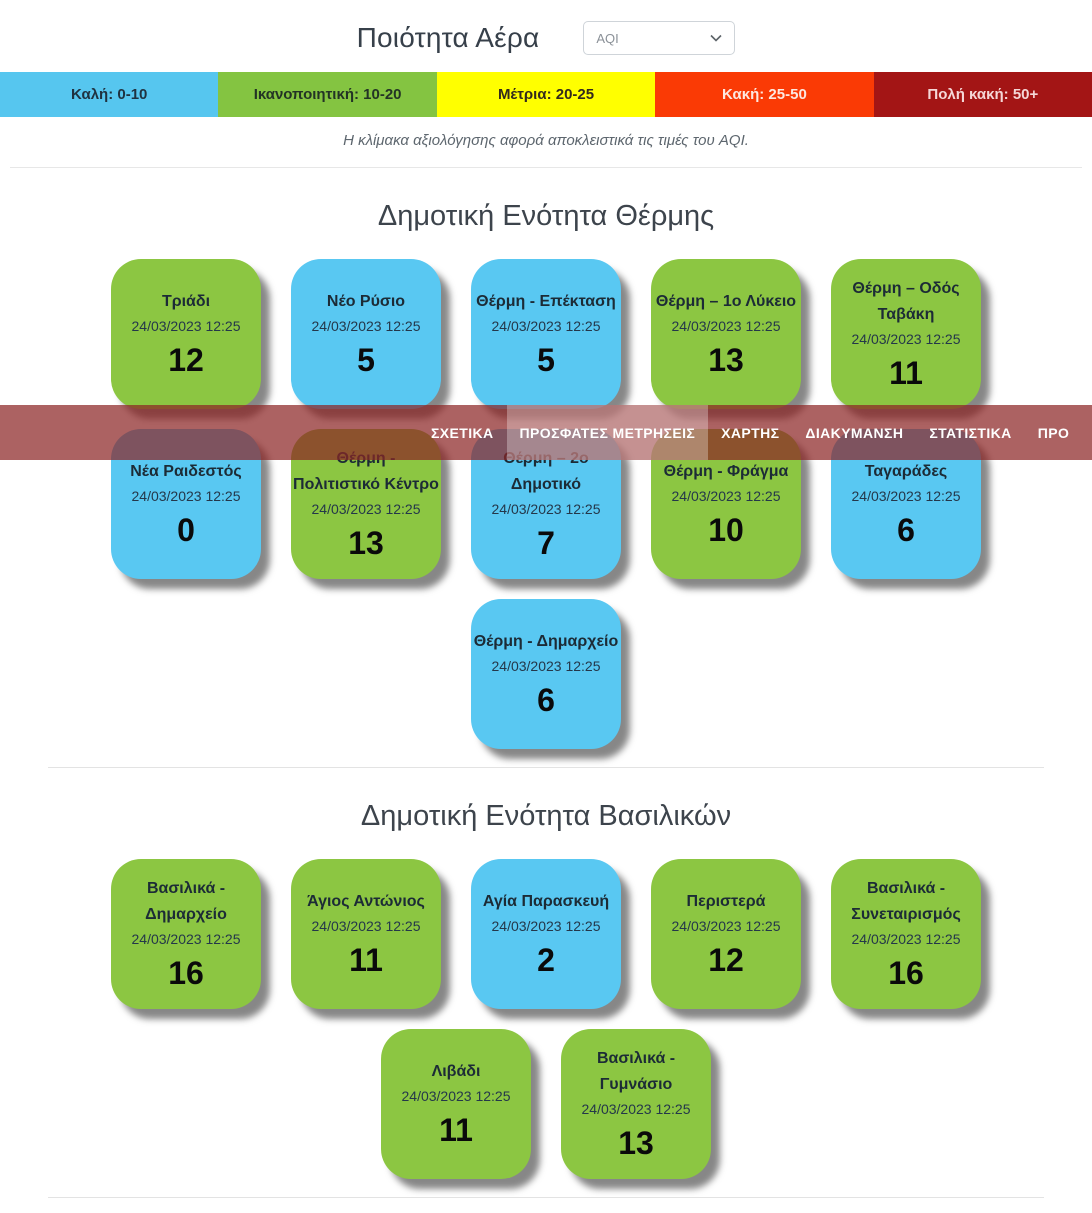 The height and width of the screenshot is (1213, 1092). I want to click on metric-select-value: AQI, so click(607, 38).